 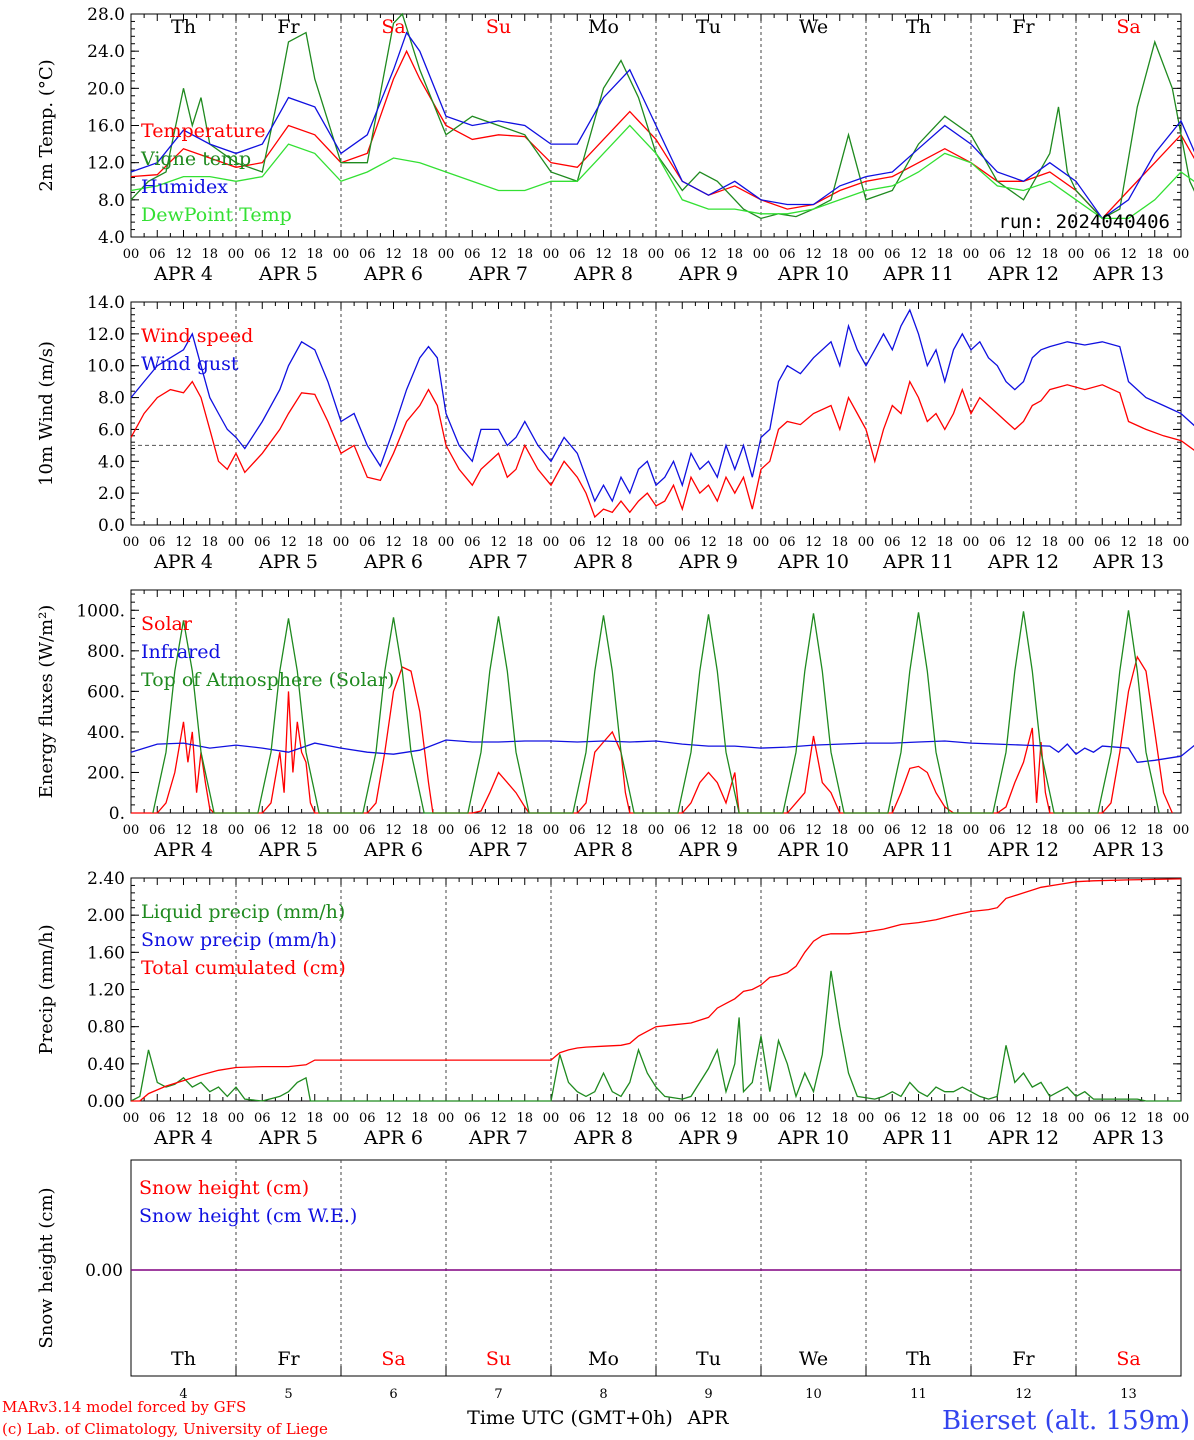 I want to click on date-label: APR 13, so click(x=1128, y=274).